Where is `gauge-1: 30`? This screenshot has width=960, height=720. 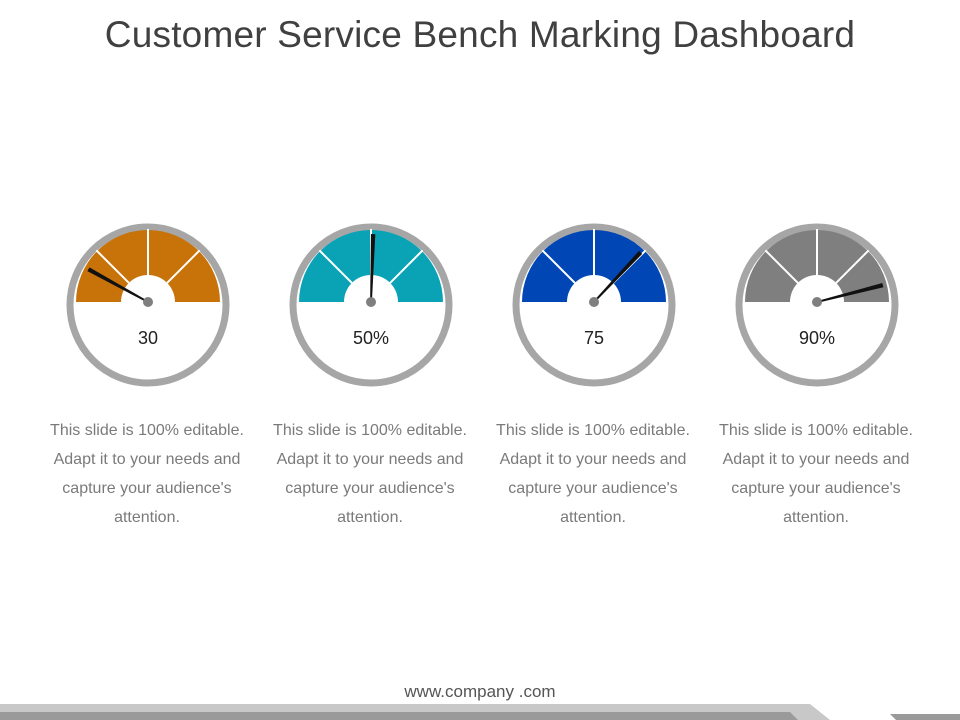 gauge-1: 30 is located at coordinates (148, 305).